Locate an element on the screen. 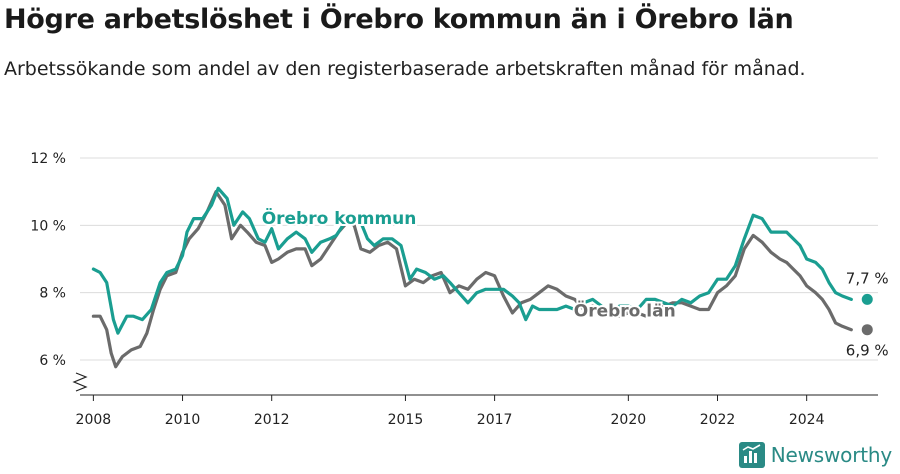 This screenshot has width=900, height=474. x-tick-label: 2017 is located at coordinates (495, 420).